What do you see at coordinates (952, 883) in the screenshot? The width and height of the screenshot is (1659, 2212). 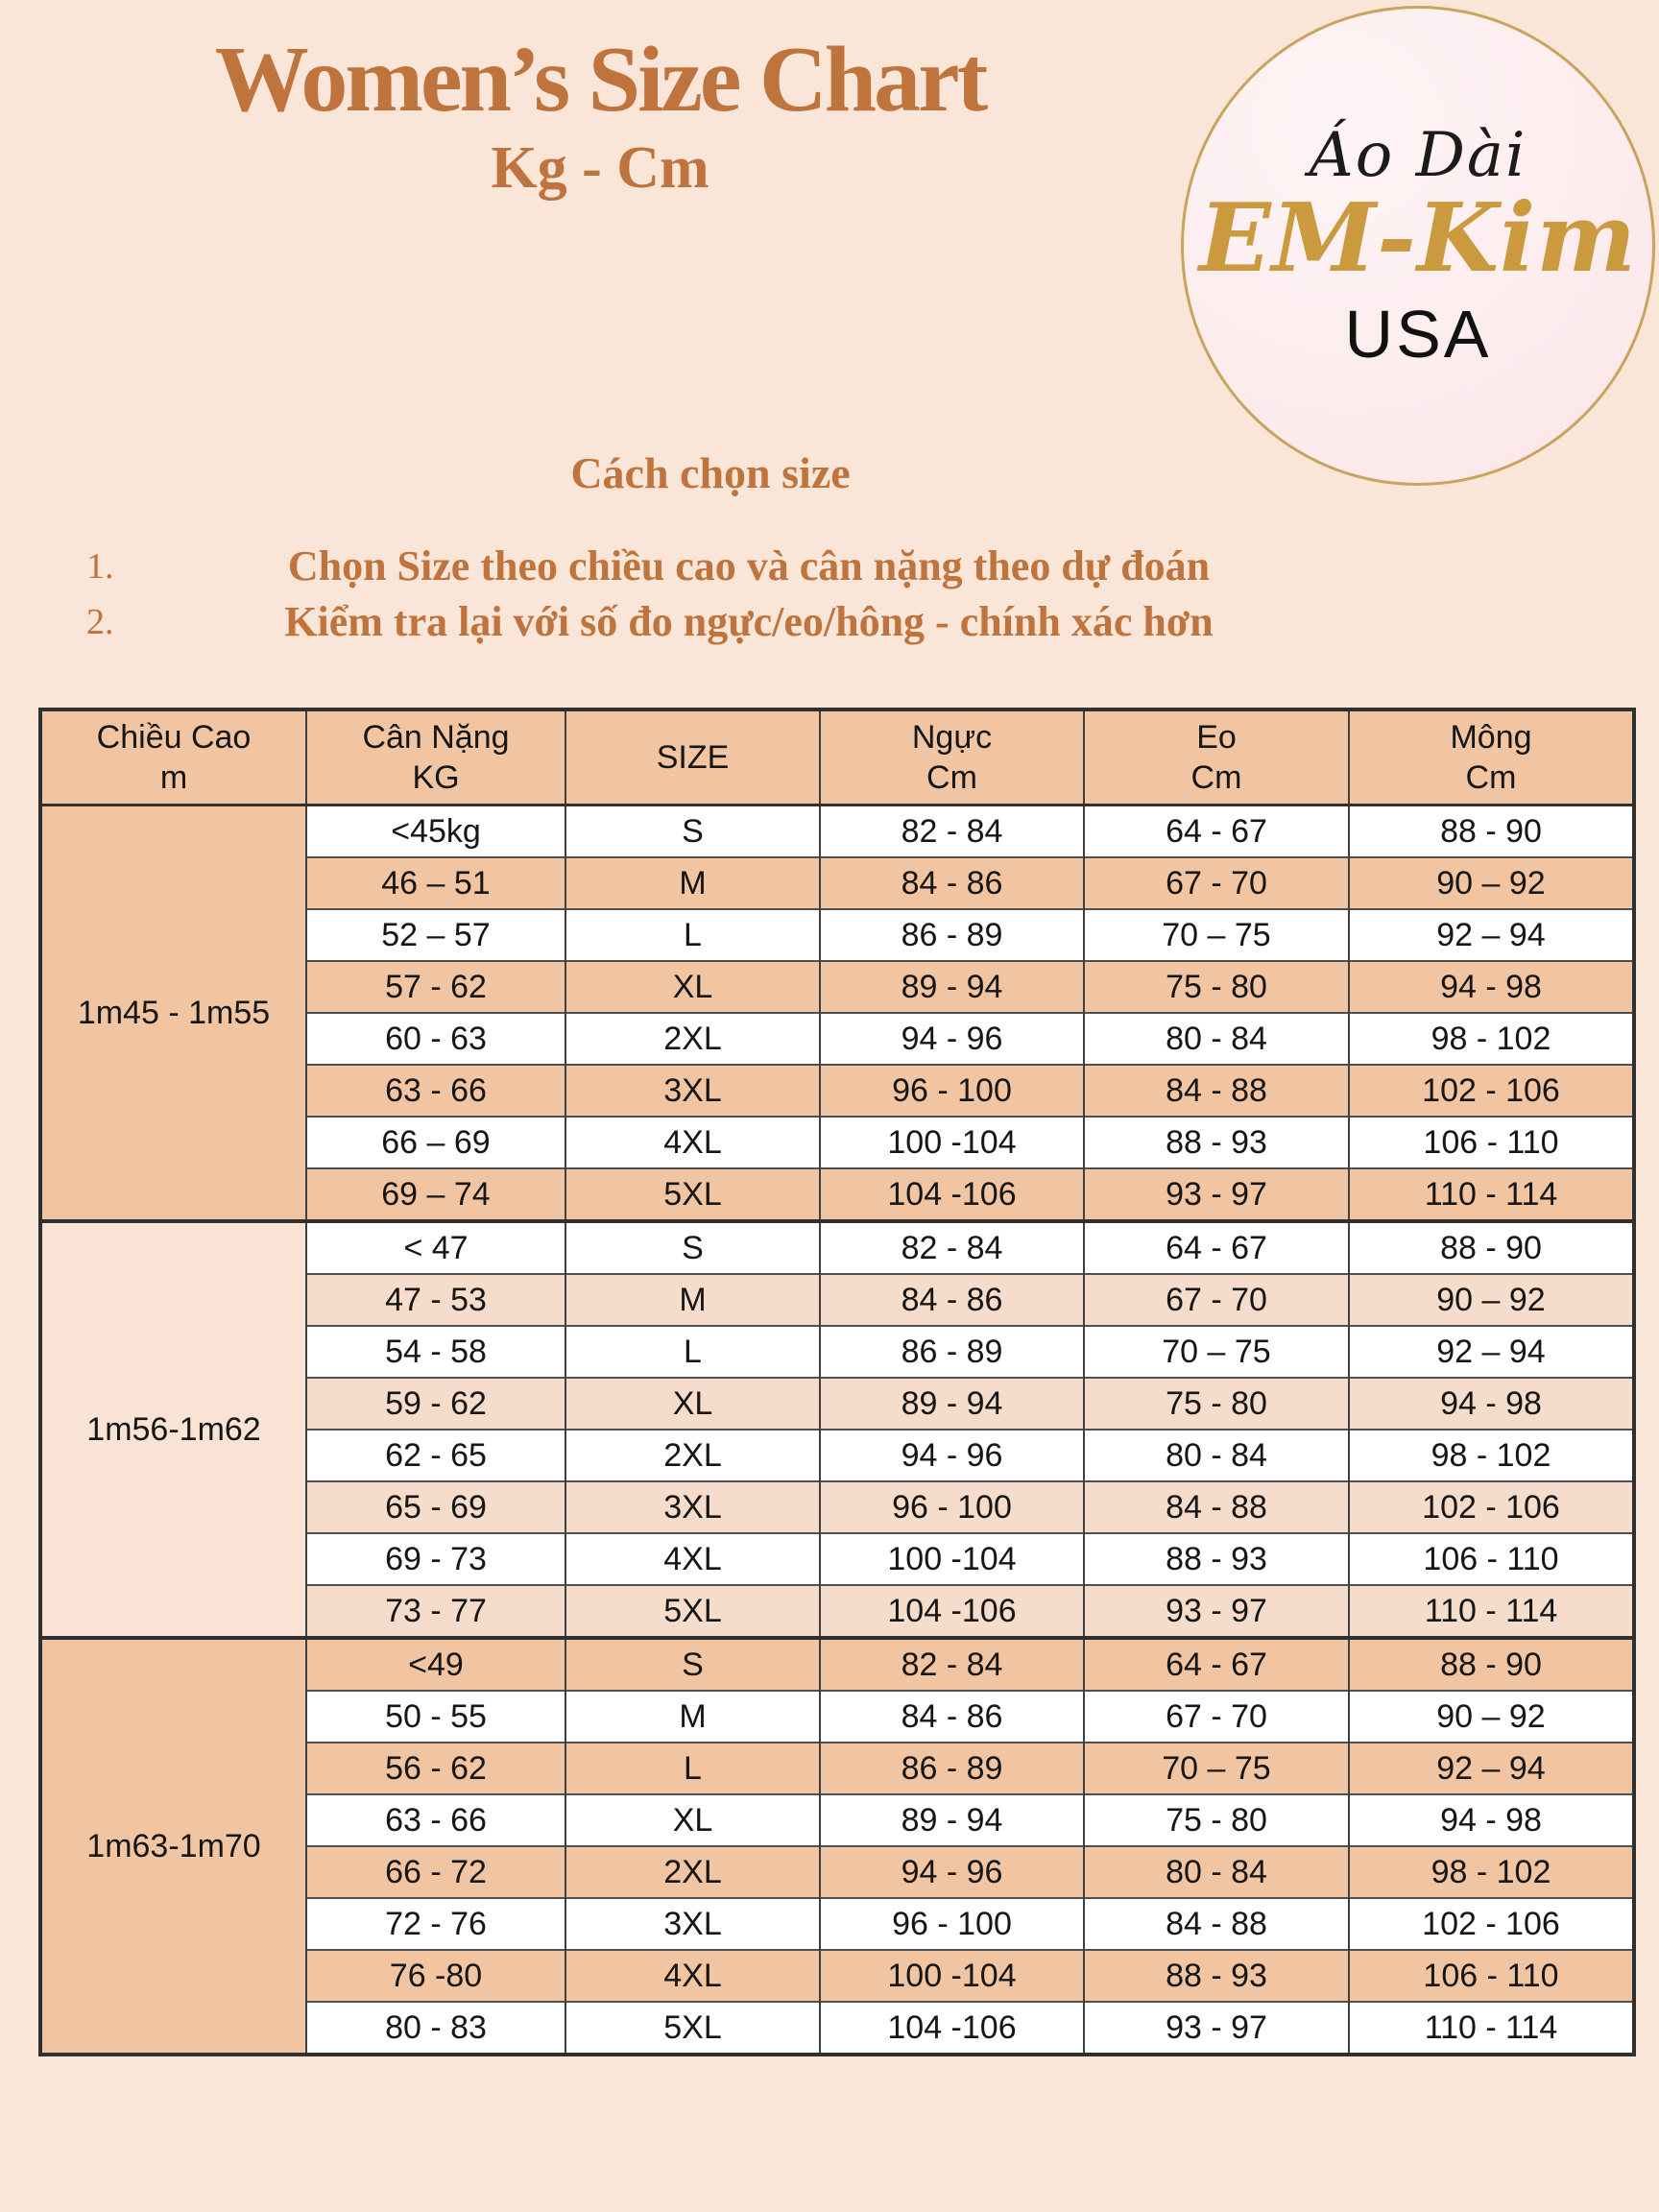 I see `bust-cell: 84 - 86` at bounding box center [952, 883].